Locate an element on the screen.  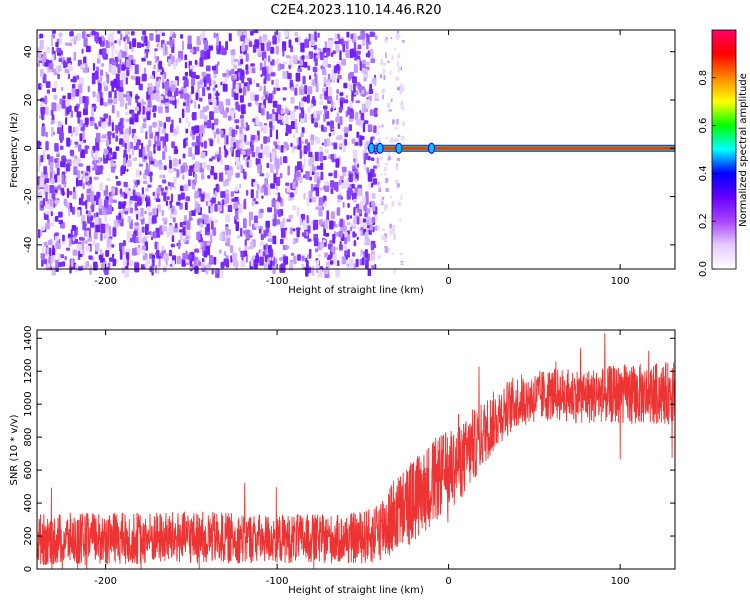
snr-y-tick-label: 600 is located at coordinates (28, 470).